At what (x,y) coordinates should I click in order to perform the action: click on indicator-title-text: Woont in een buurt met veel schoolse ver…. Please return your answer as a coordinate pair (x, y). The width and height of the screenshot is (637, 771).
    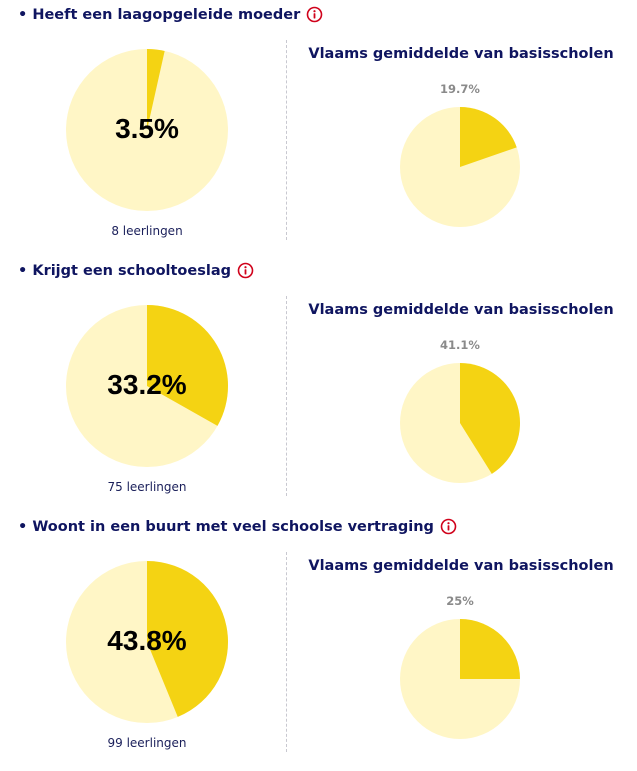
    Looking at the image, I should click on (233, 526).